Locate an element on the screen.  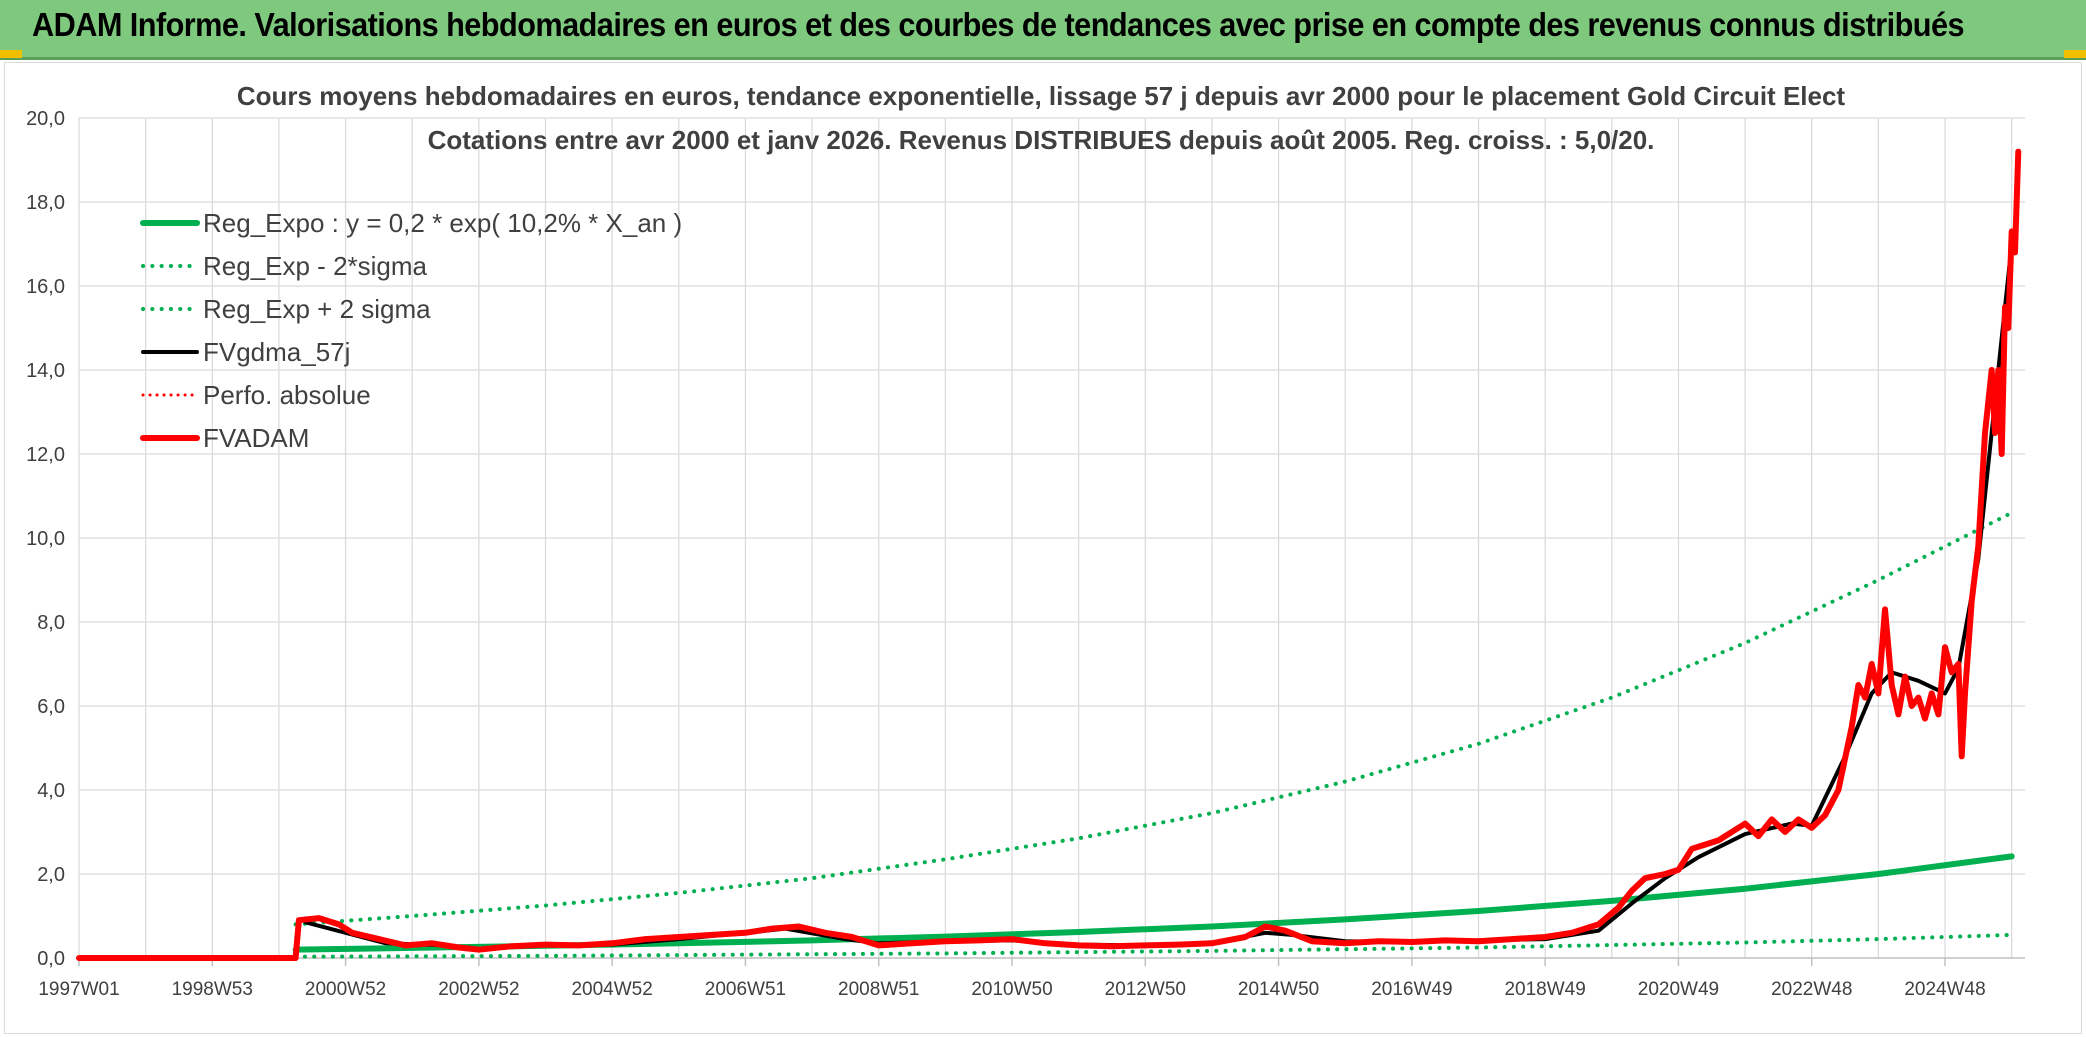
banner-corner-right is located at coordinates (2075, 54).